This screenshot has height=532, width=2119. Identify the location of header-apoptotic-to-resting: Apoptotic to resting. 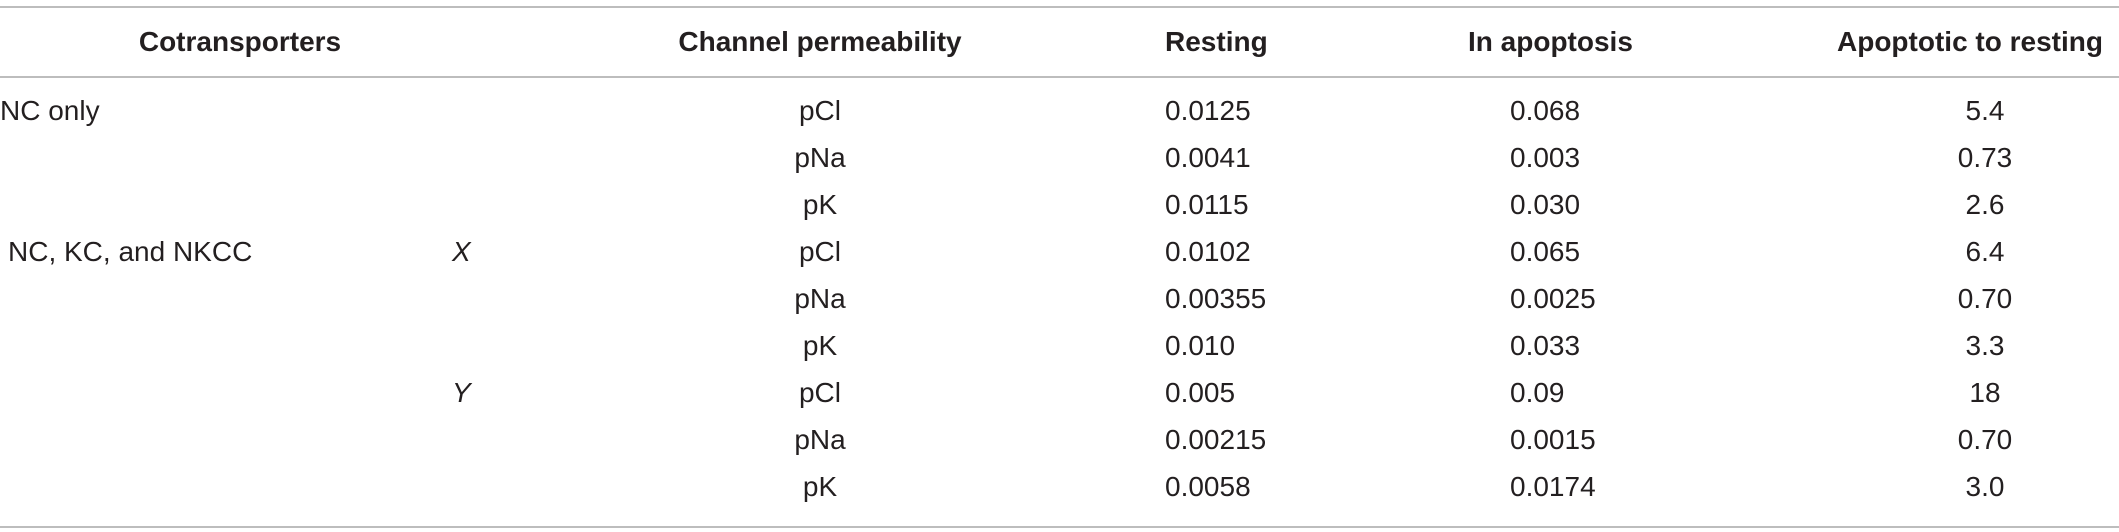
(1970, 41).